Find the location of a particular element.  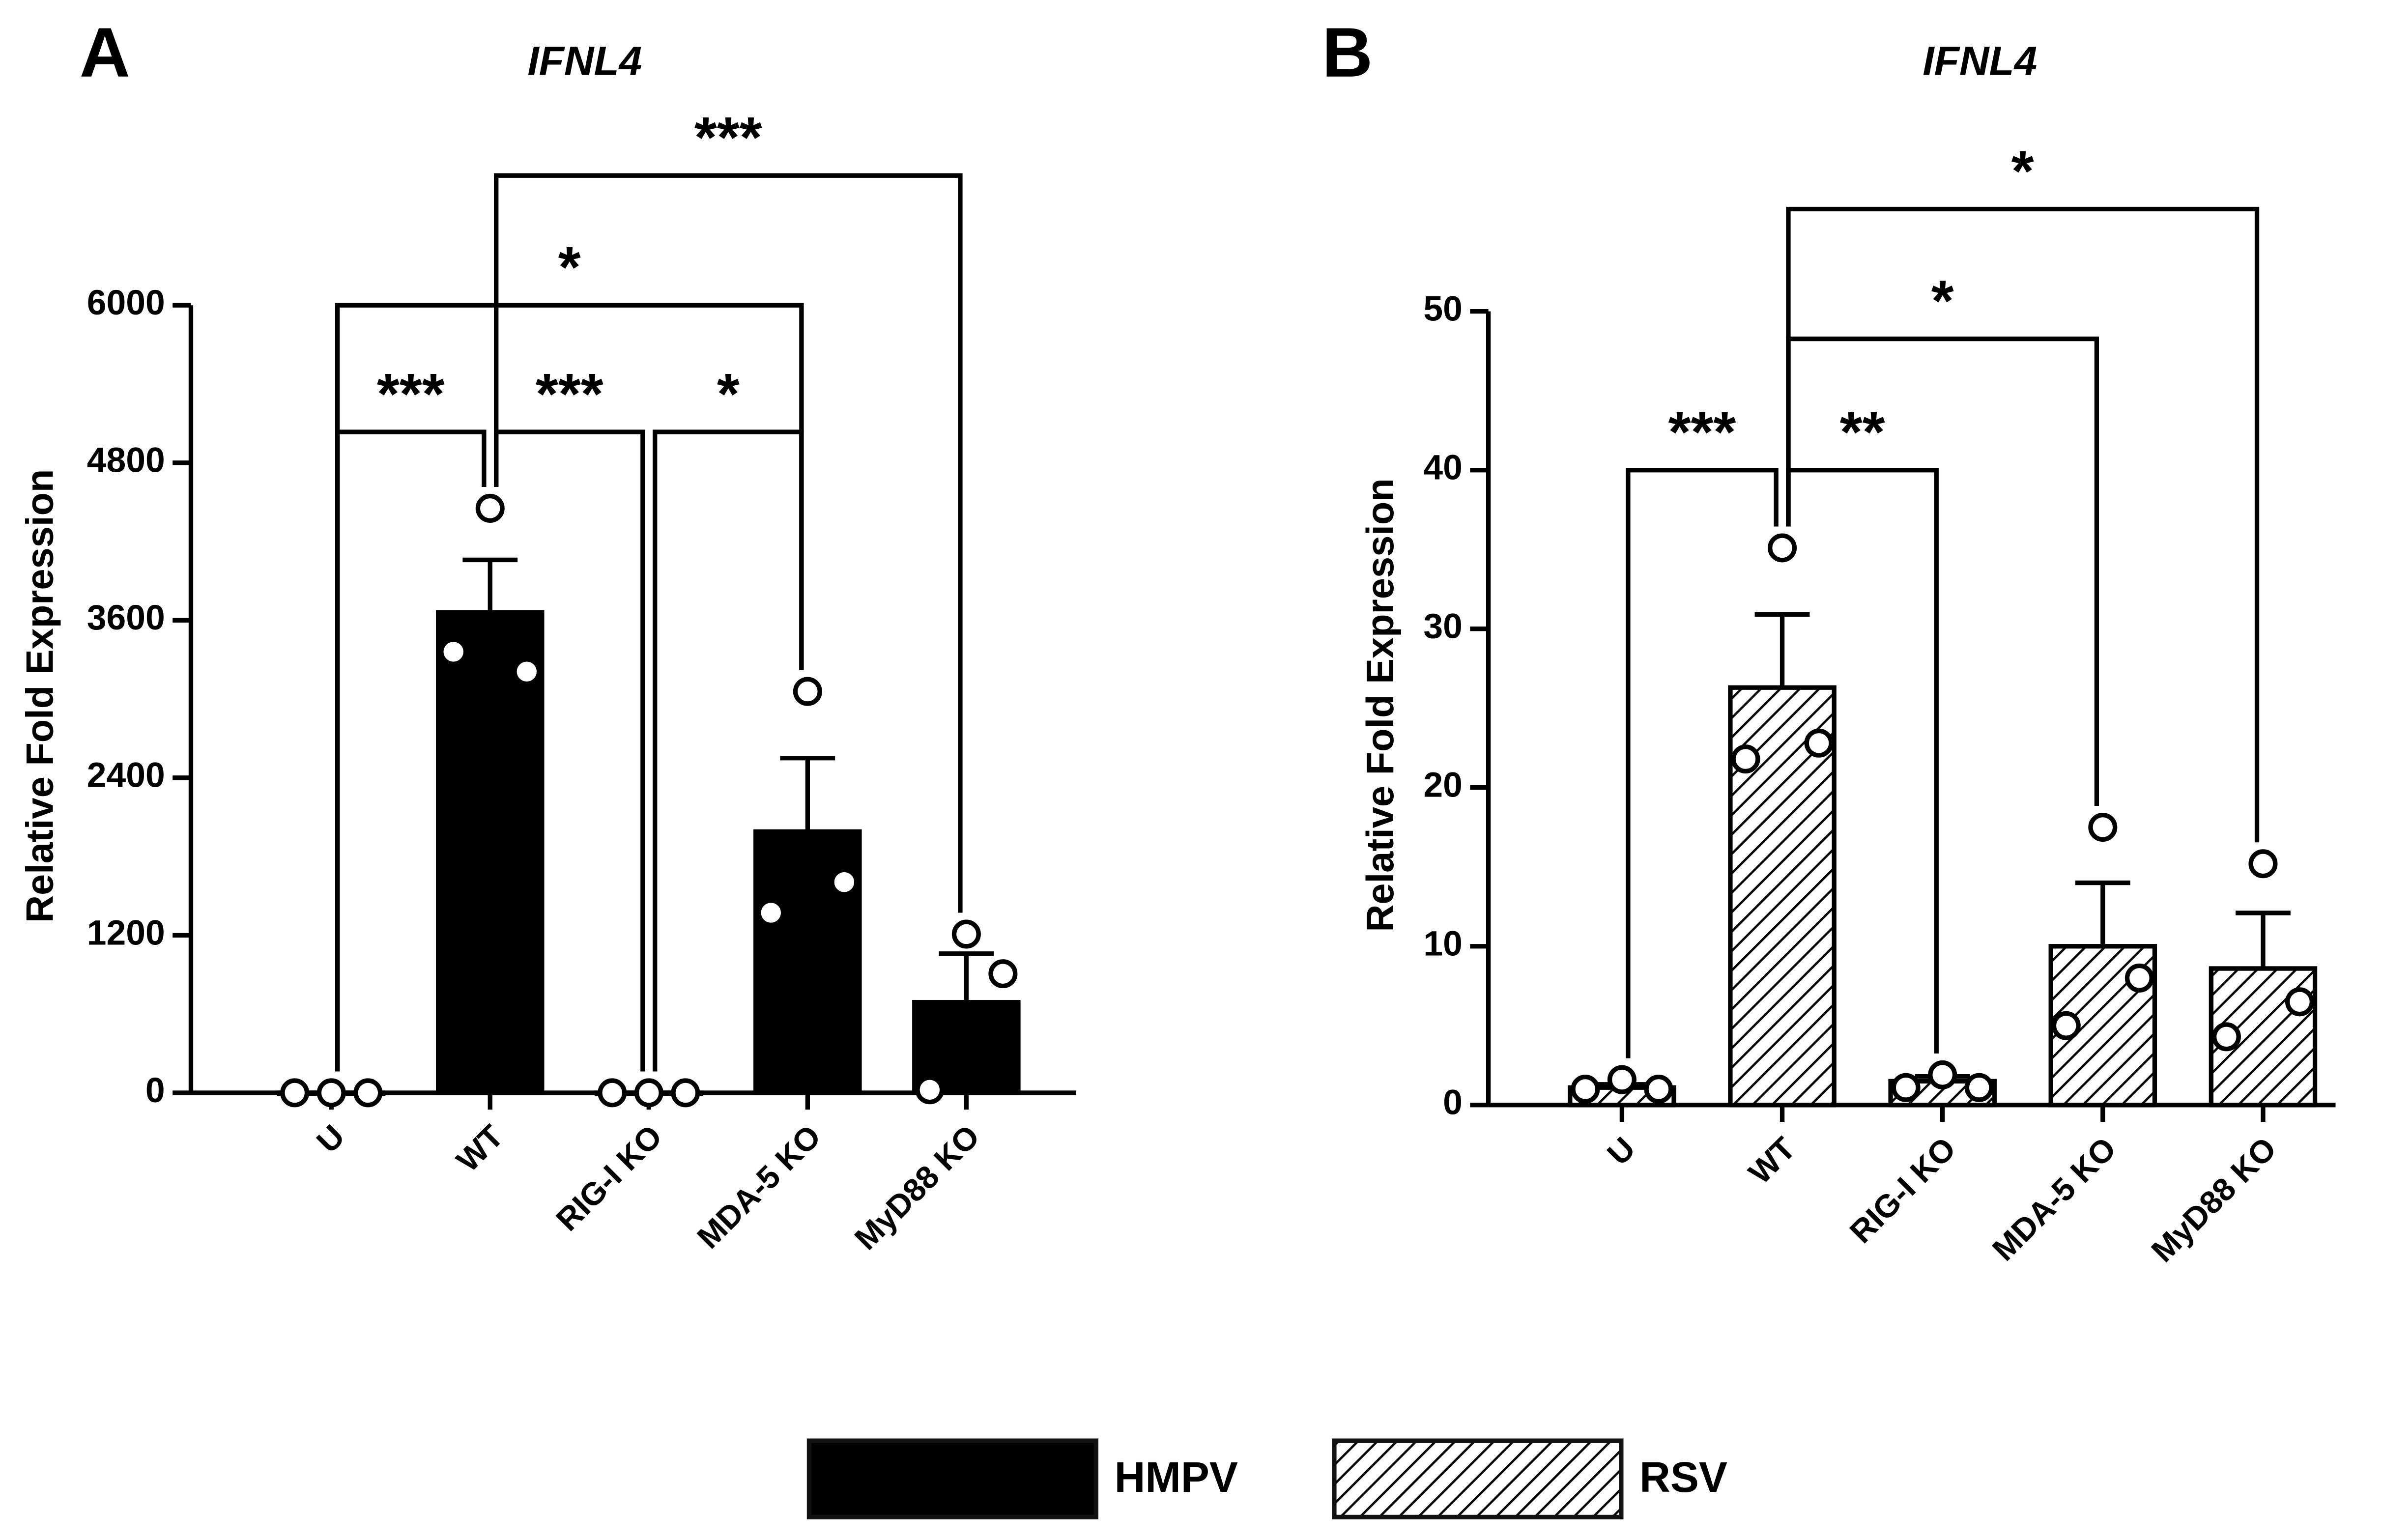

y-tick-label: 4800 is located at coordinates (126, 460).